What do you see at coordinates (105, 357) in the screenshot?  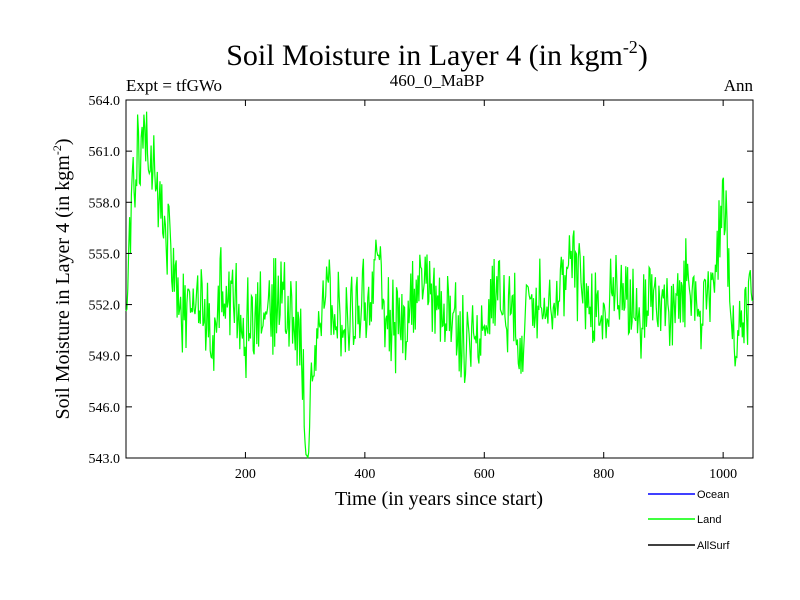 I see `y-tick-label: 549.0` at bounding box center [105, 357].